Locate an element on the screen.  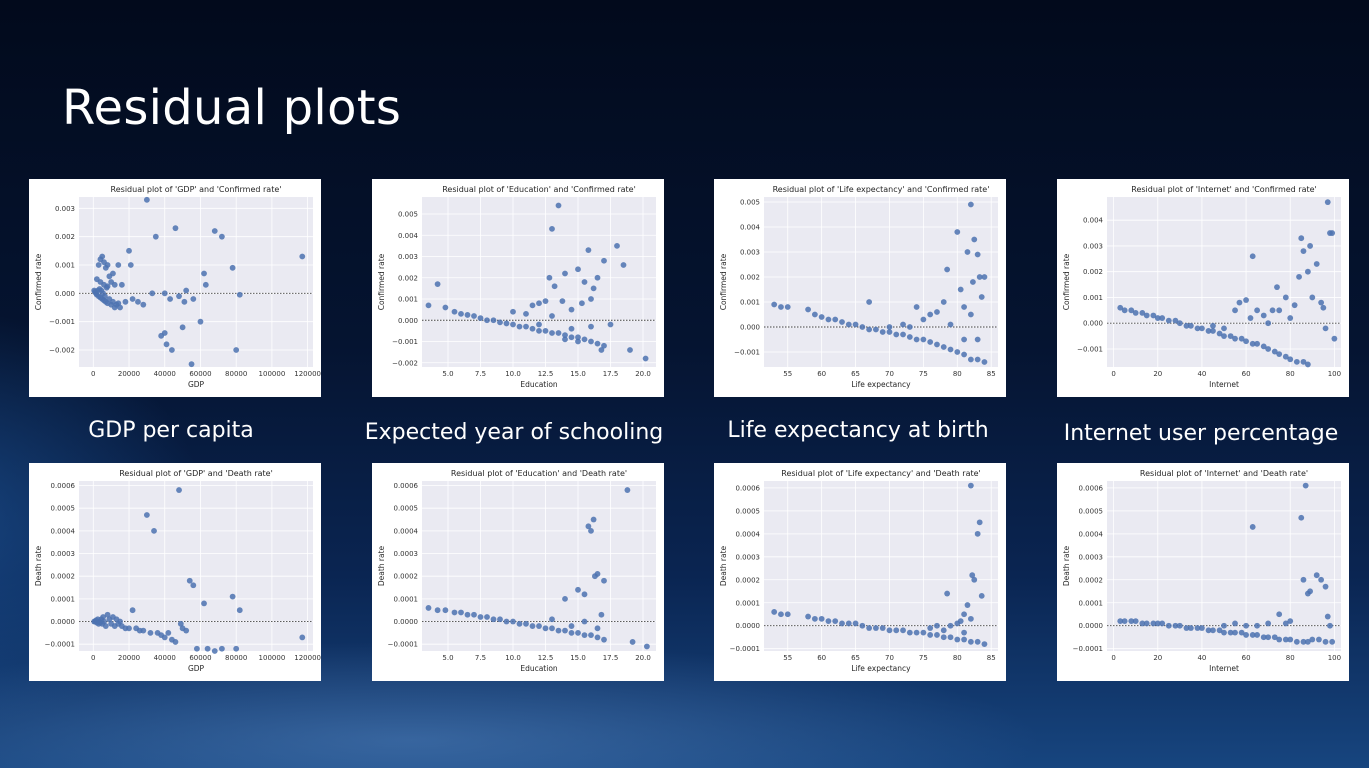
x-tick-label: 12.5 is located at coordinates (546, 374).